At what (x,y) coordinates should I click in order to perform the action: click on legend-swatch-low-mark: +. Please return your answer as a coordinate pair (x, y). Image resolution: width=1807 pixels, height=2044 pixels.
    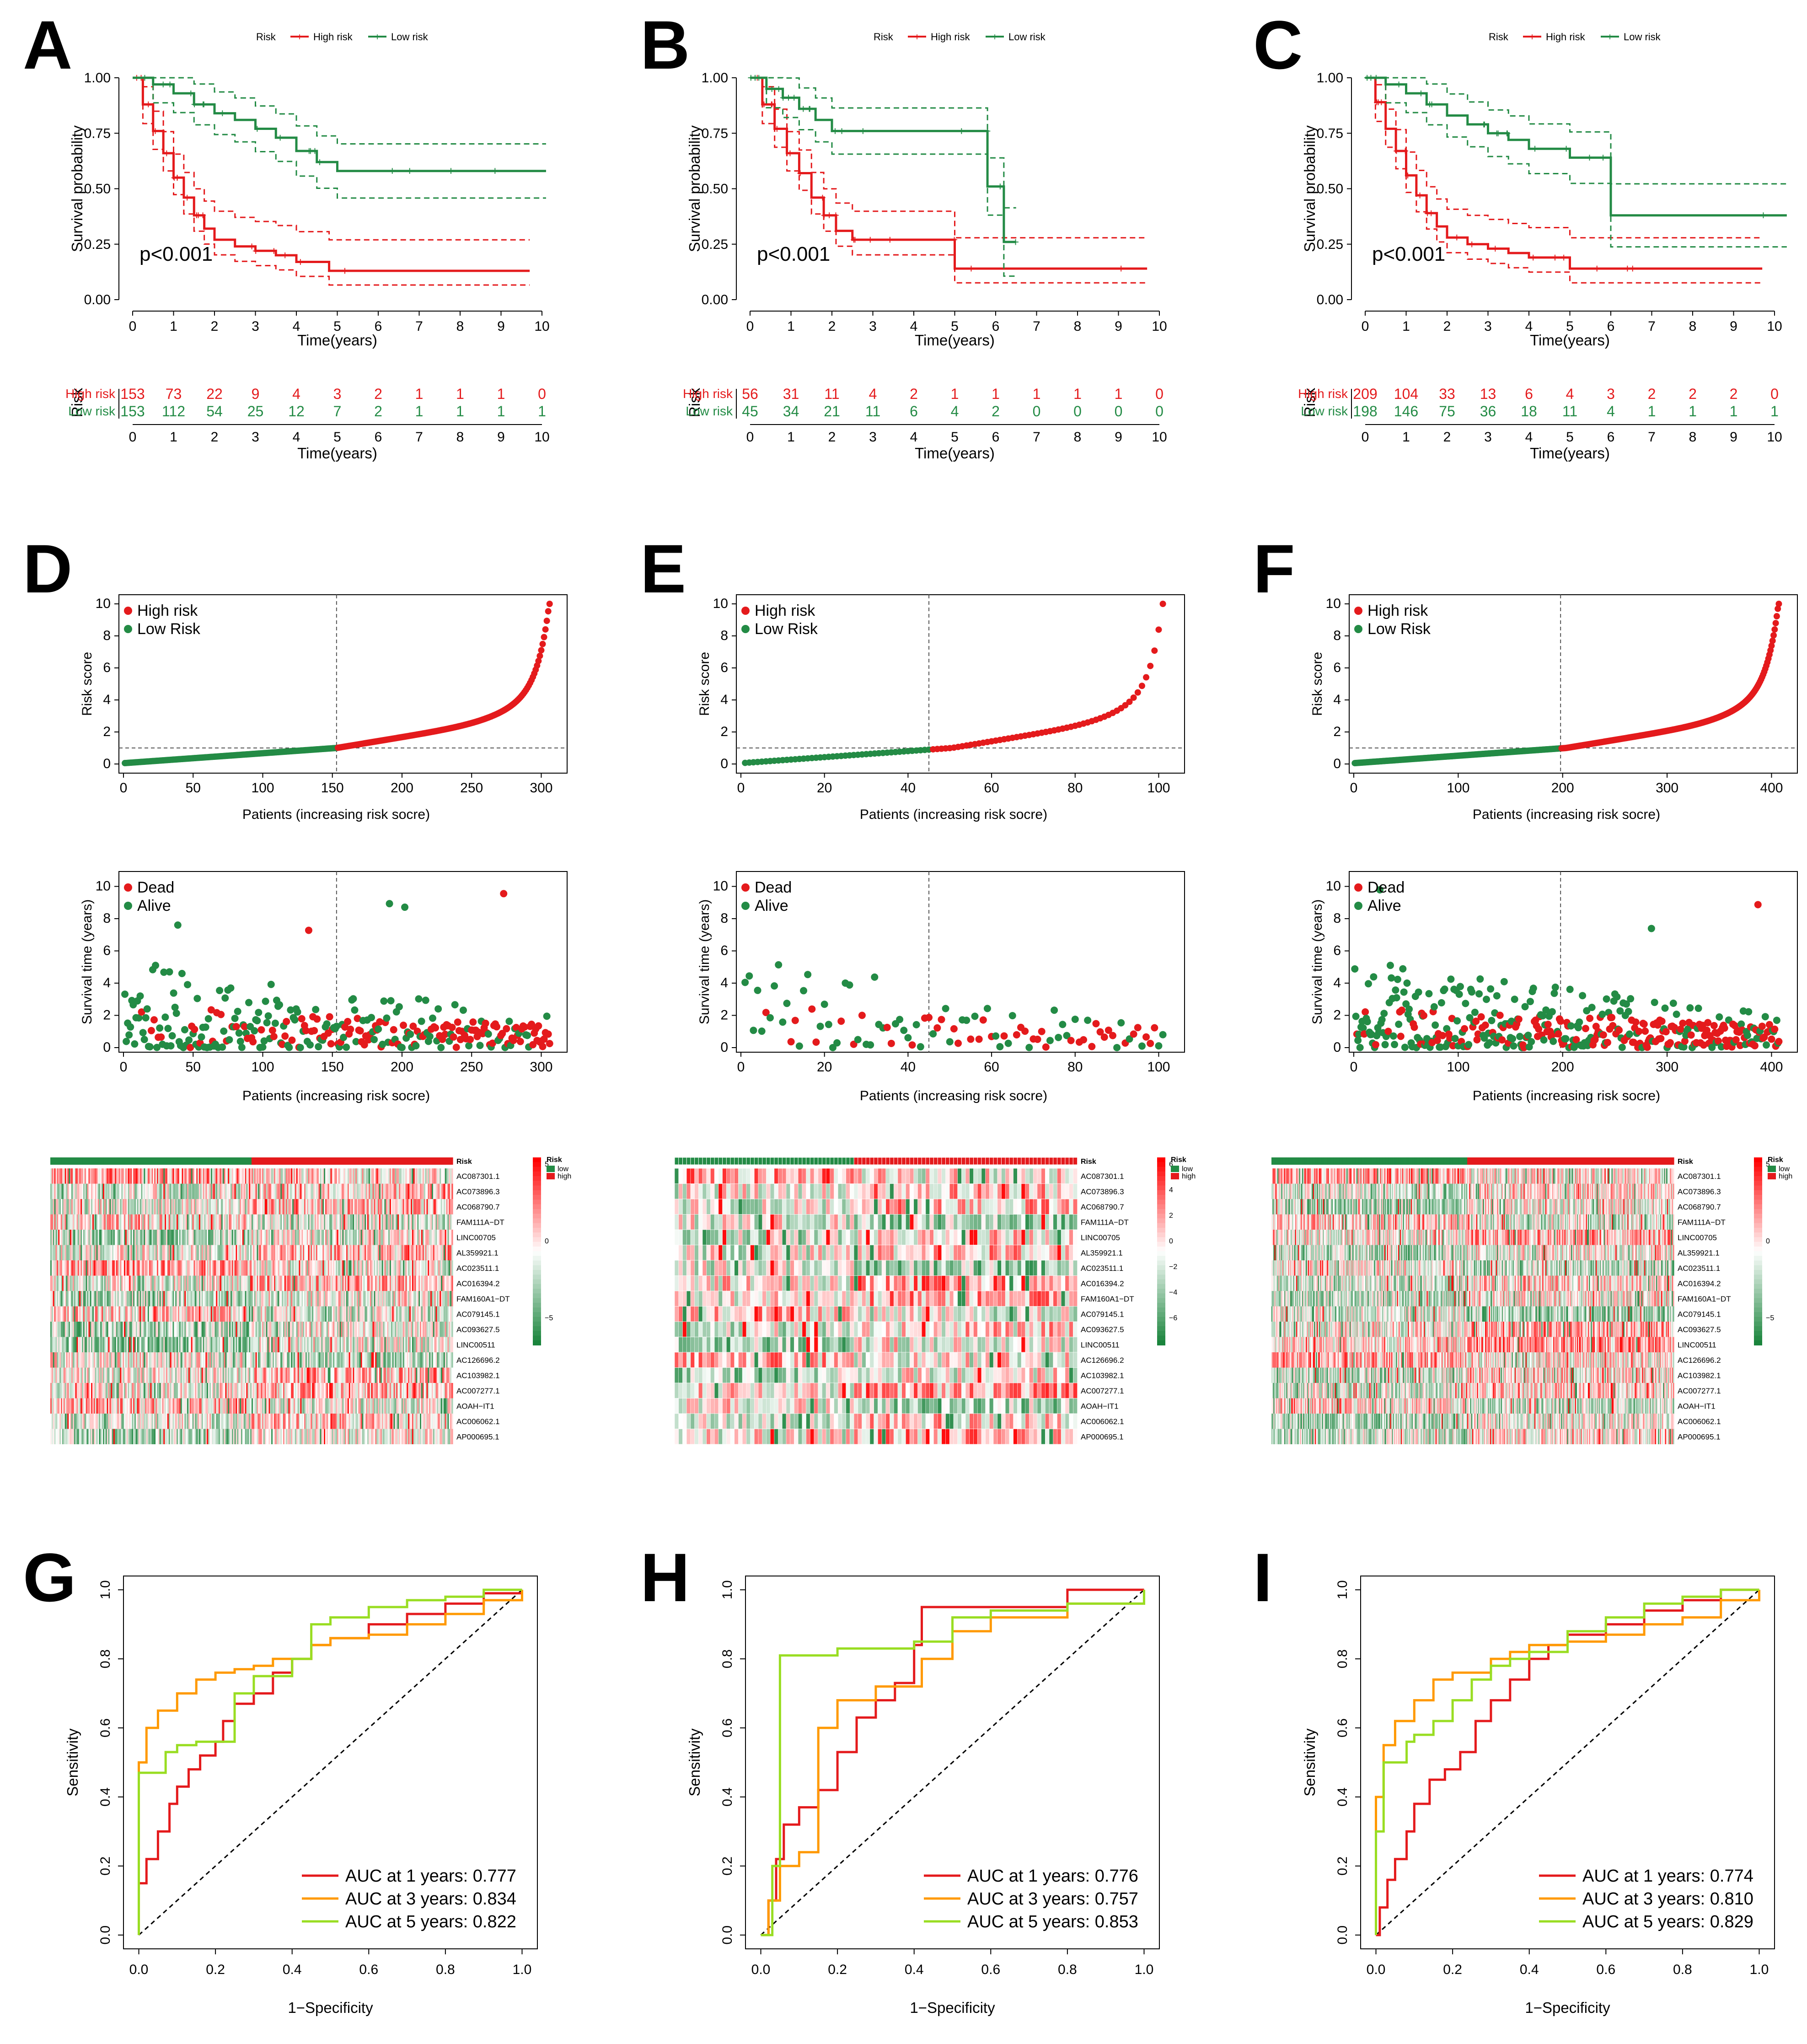
    Looking at the image, I should click on (1610, 37).